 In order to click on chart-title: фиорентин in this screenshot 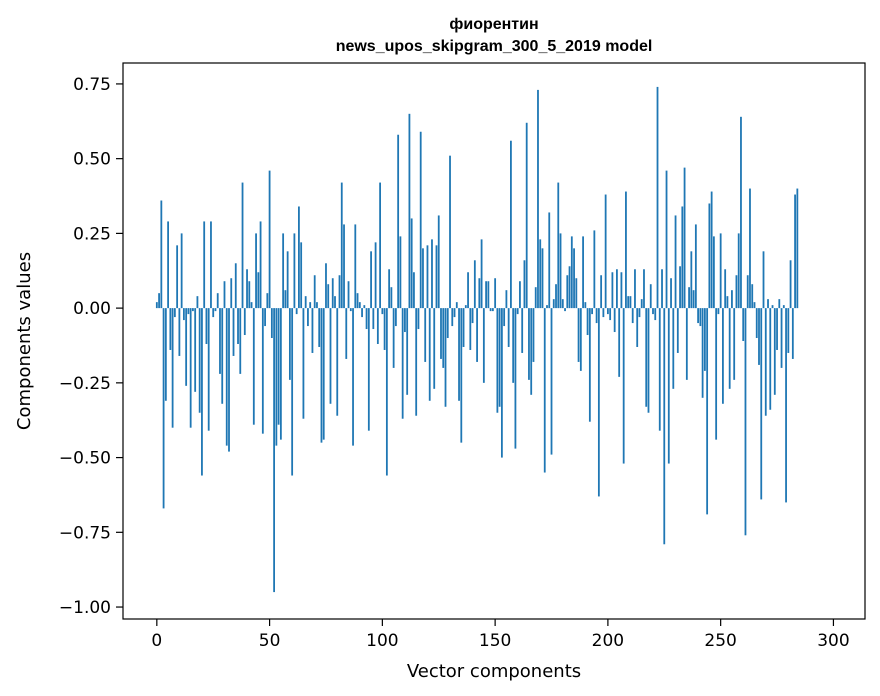, I will do `click(493, 24)`.